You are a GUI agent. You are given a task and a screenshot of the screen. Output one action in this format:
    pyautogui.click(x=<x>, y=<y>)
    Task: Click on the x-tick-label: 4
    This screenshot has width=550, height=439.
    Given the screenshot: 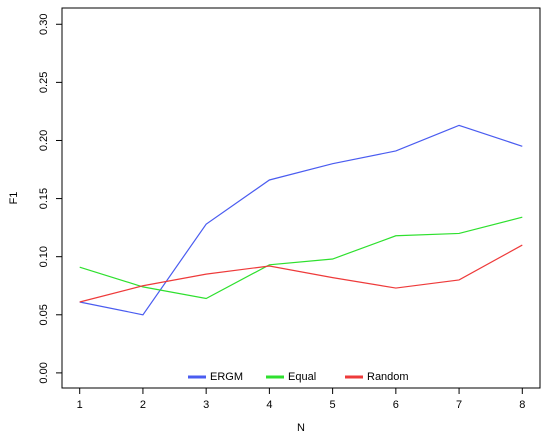 What is the action you would take?
    pyautogui.click(x=269, y=405)
    